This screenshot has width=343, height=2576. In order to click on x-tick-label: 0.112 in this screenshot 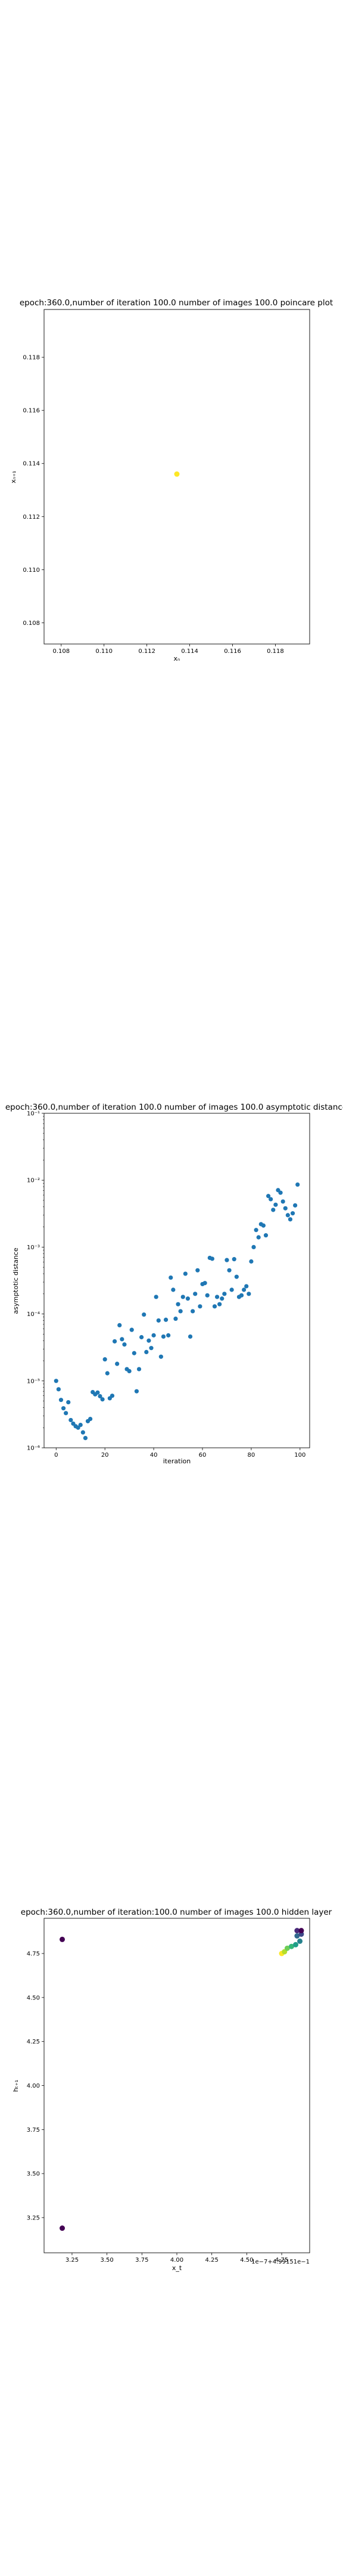, I will do `click(147, 652)`.